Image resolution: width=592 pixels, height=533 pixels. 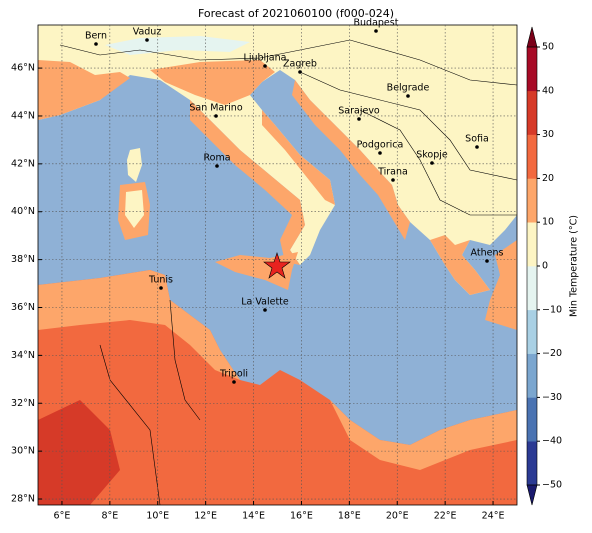 What do you see at coordinates (552, 353) in the screenshot?
I see `colorbar-tick-label: −20` at bounding box center [552, 353].